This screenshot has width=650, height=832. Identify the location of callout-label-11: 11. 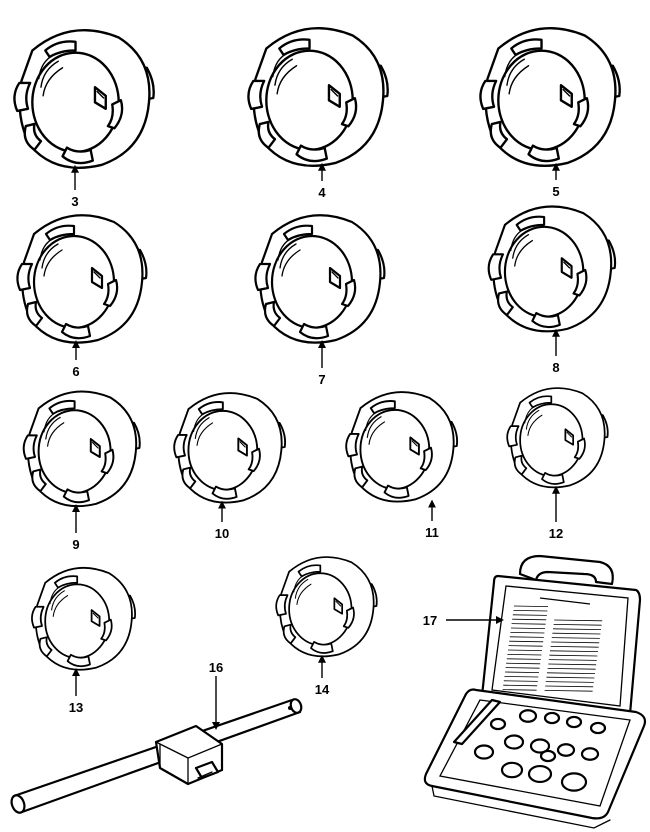
(432, 532).